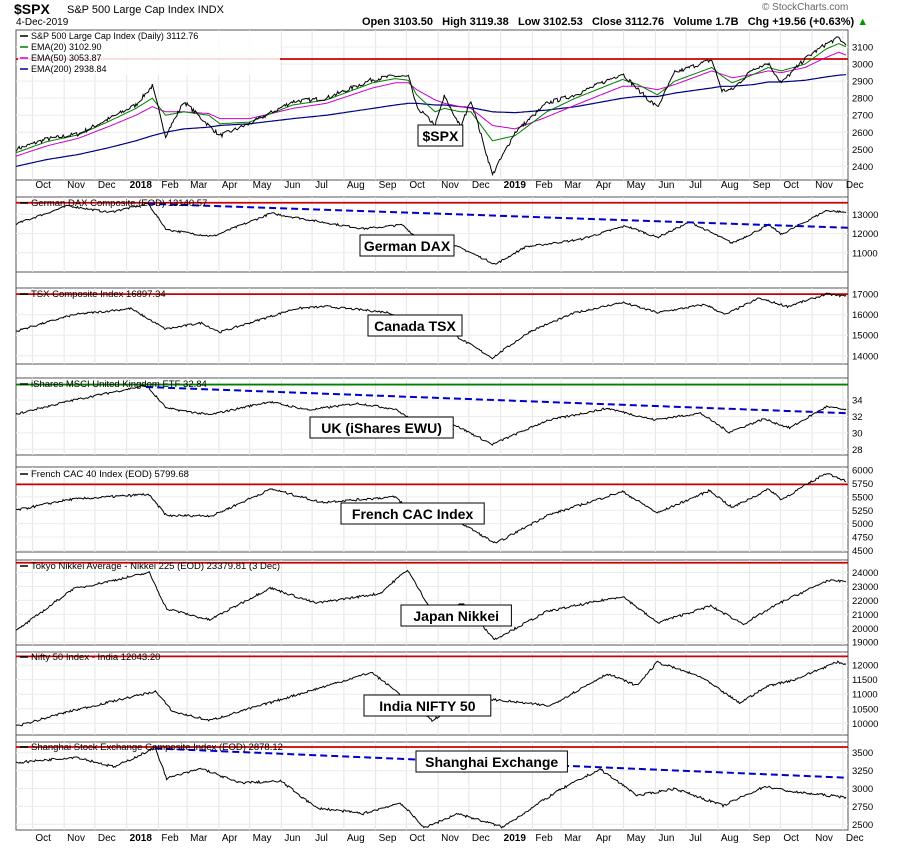  Describe the element at coordinates (862, 524) in the screenshot. I see `y-tick-label: 5000` at that location.